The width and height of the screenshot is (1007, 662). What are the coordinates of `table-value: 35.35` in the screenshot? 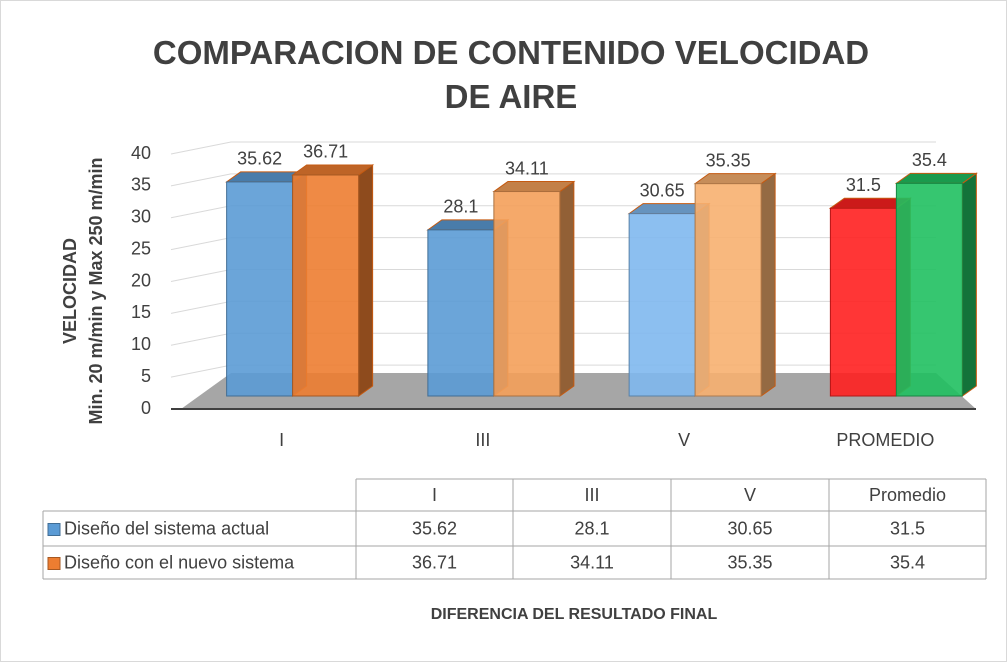 It's located at (749, 562).